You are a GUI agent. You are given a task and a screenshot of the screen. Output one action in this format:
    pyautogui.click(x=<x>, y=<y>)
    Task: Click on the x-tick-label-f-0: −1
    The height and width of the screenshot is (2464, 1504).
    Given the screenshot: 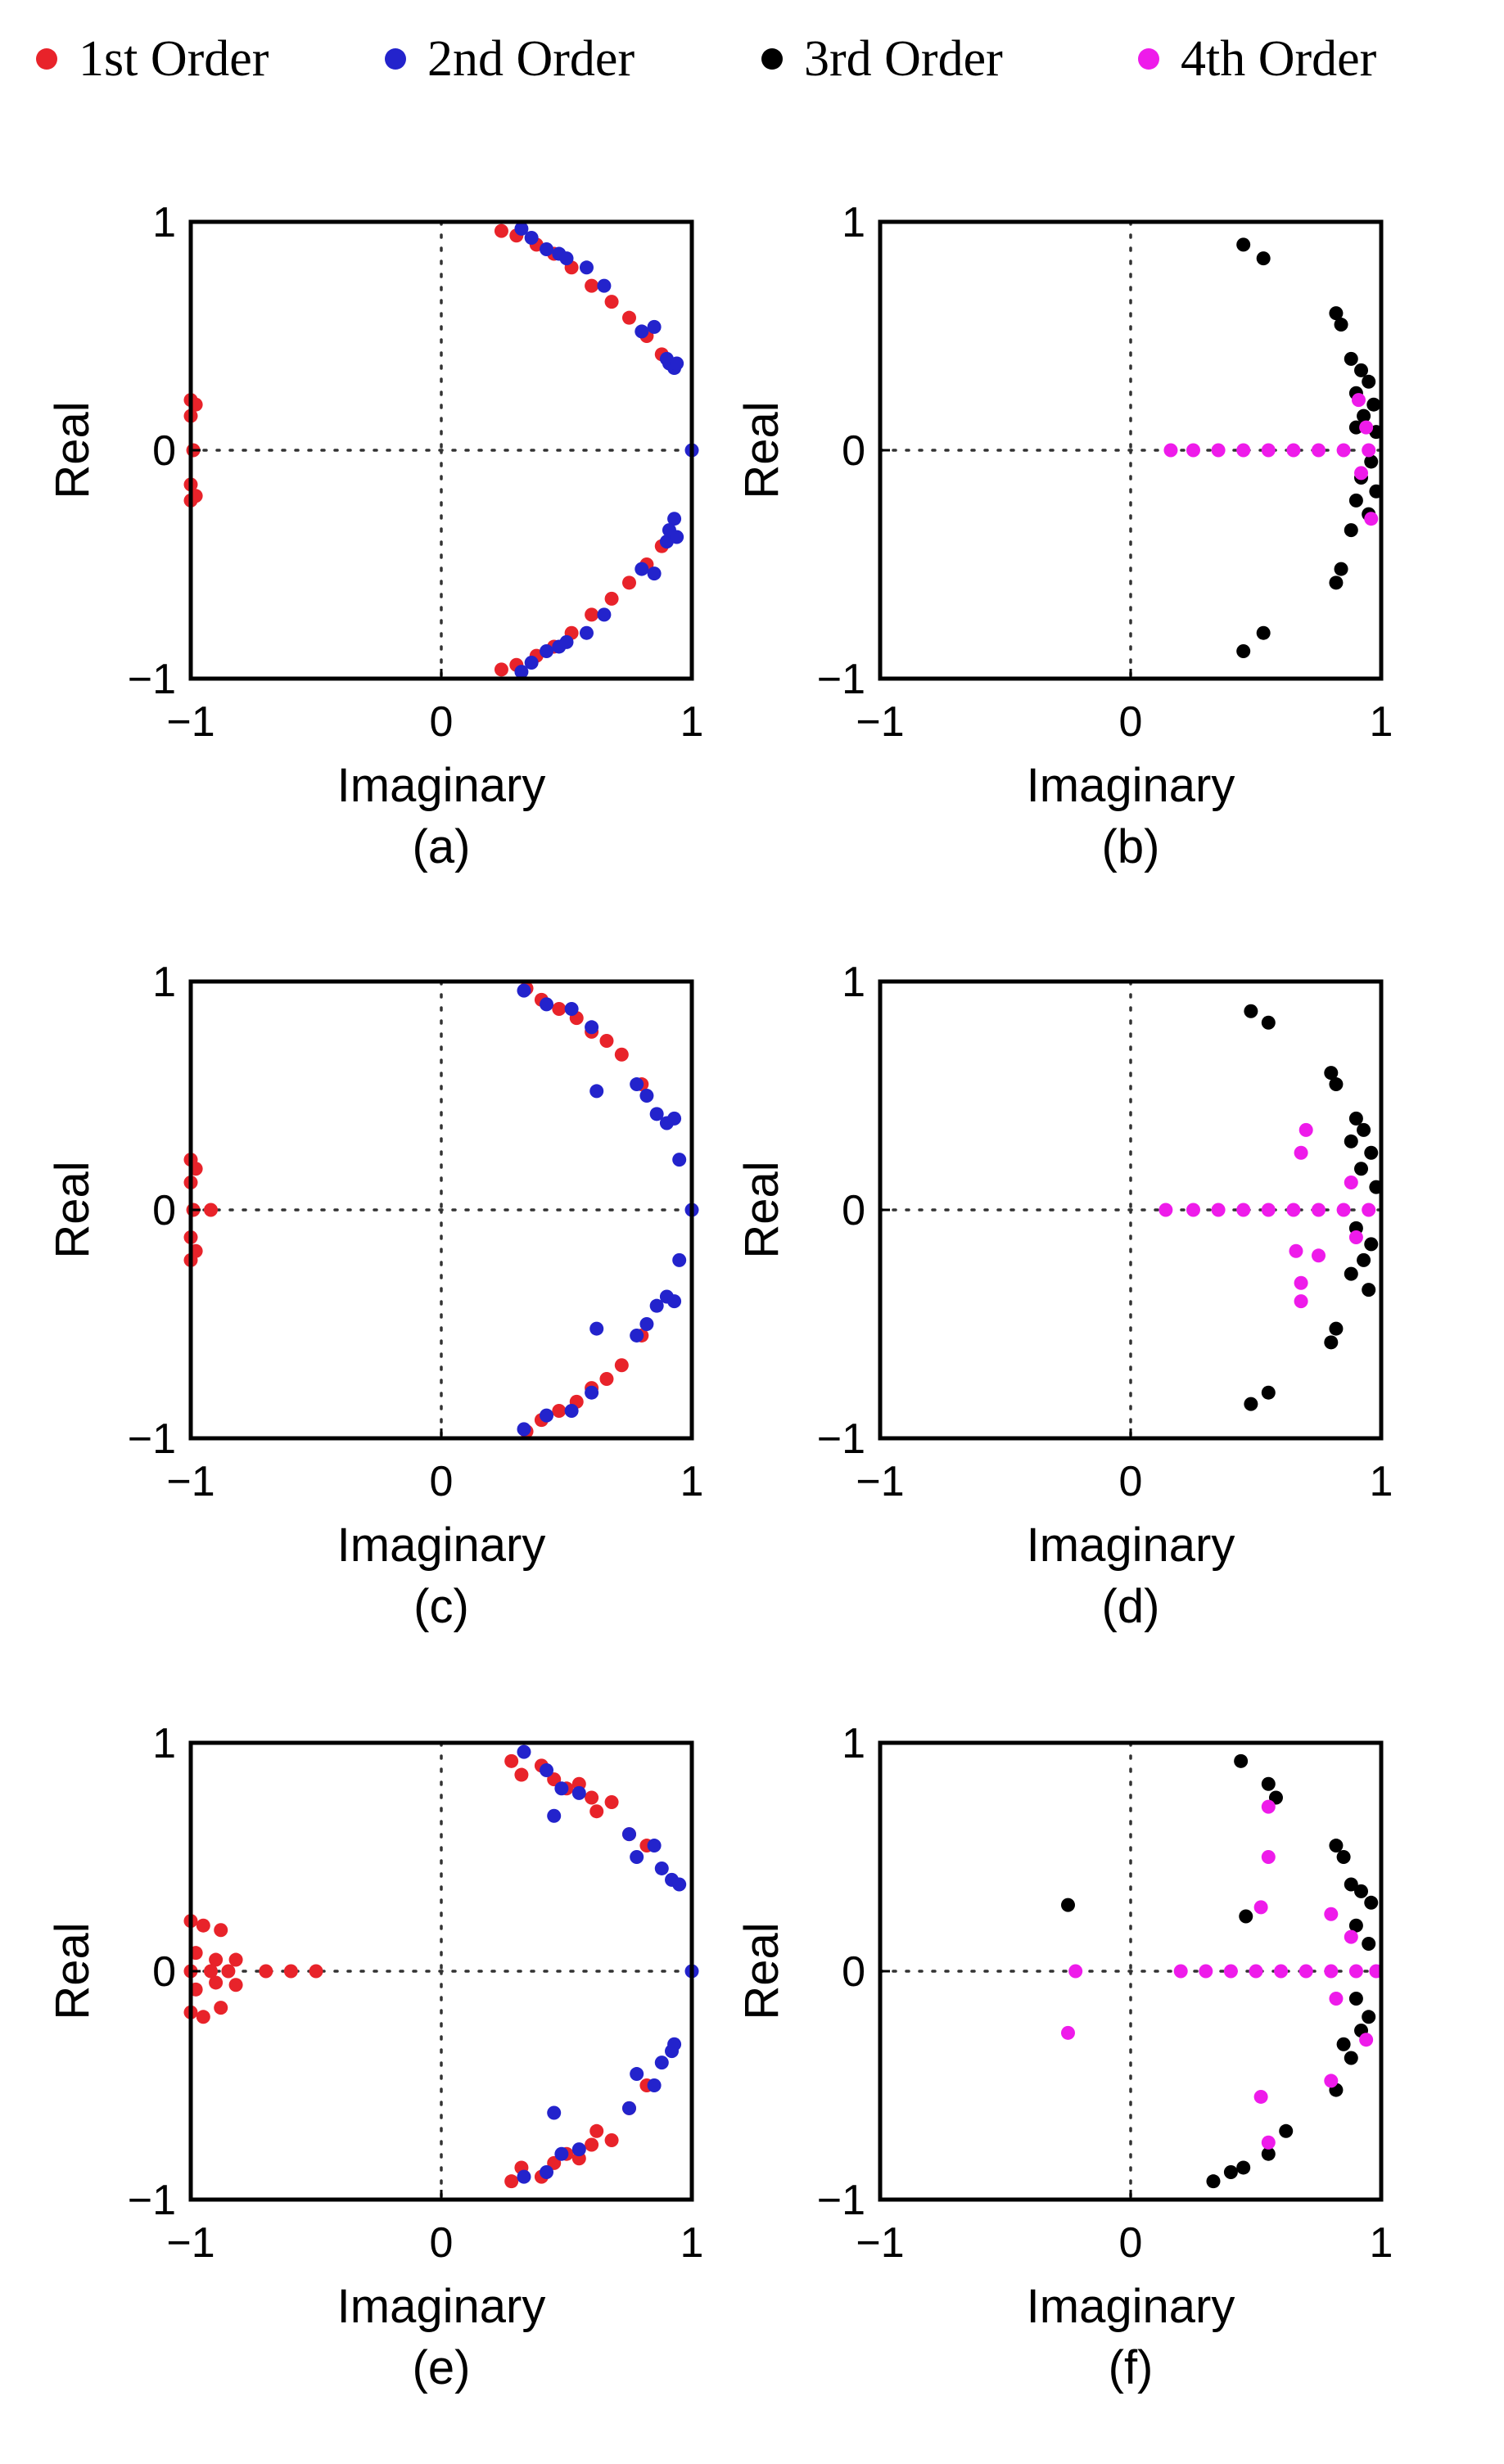 What is the action you would take?
    pyautogui.click(x=880, y=2243)
    